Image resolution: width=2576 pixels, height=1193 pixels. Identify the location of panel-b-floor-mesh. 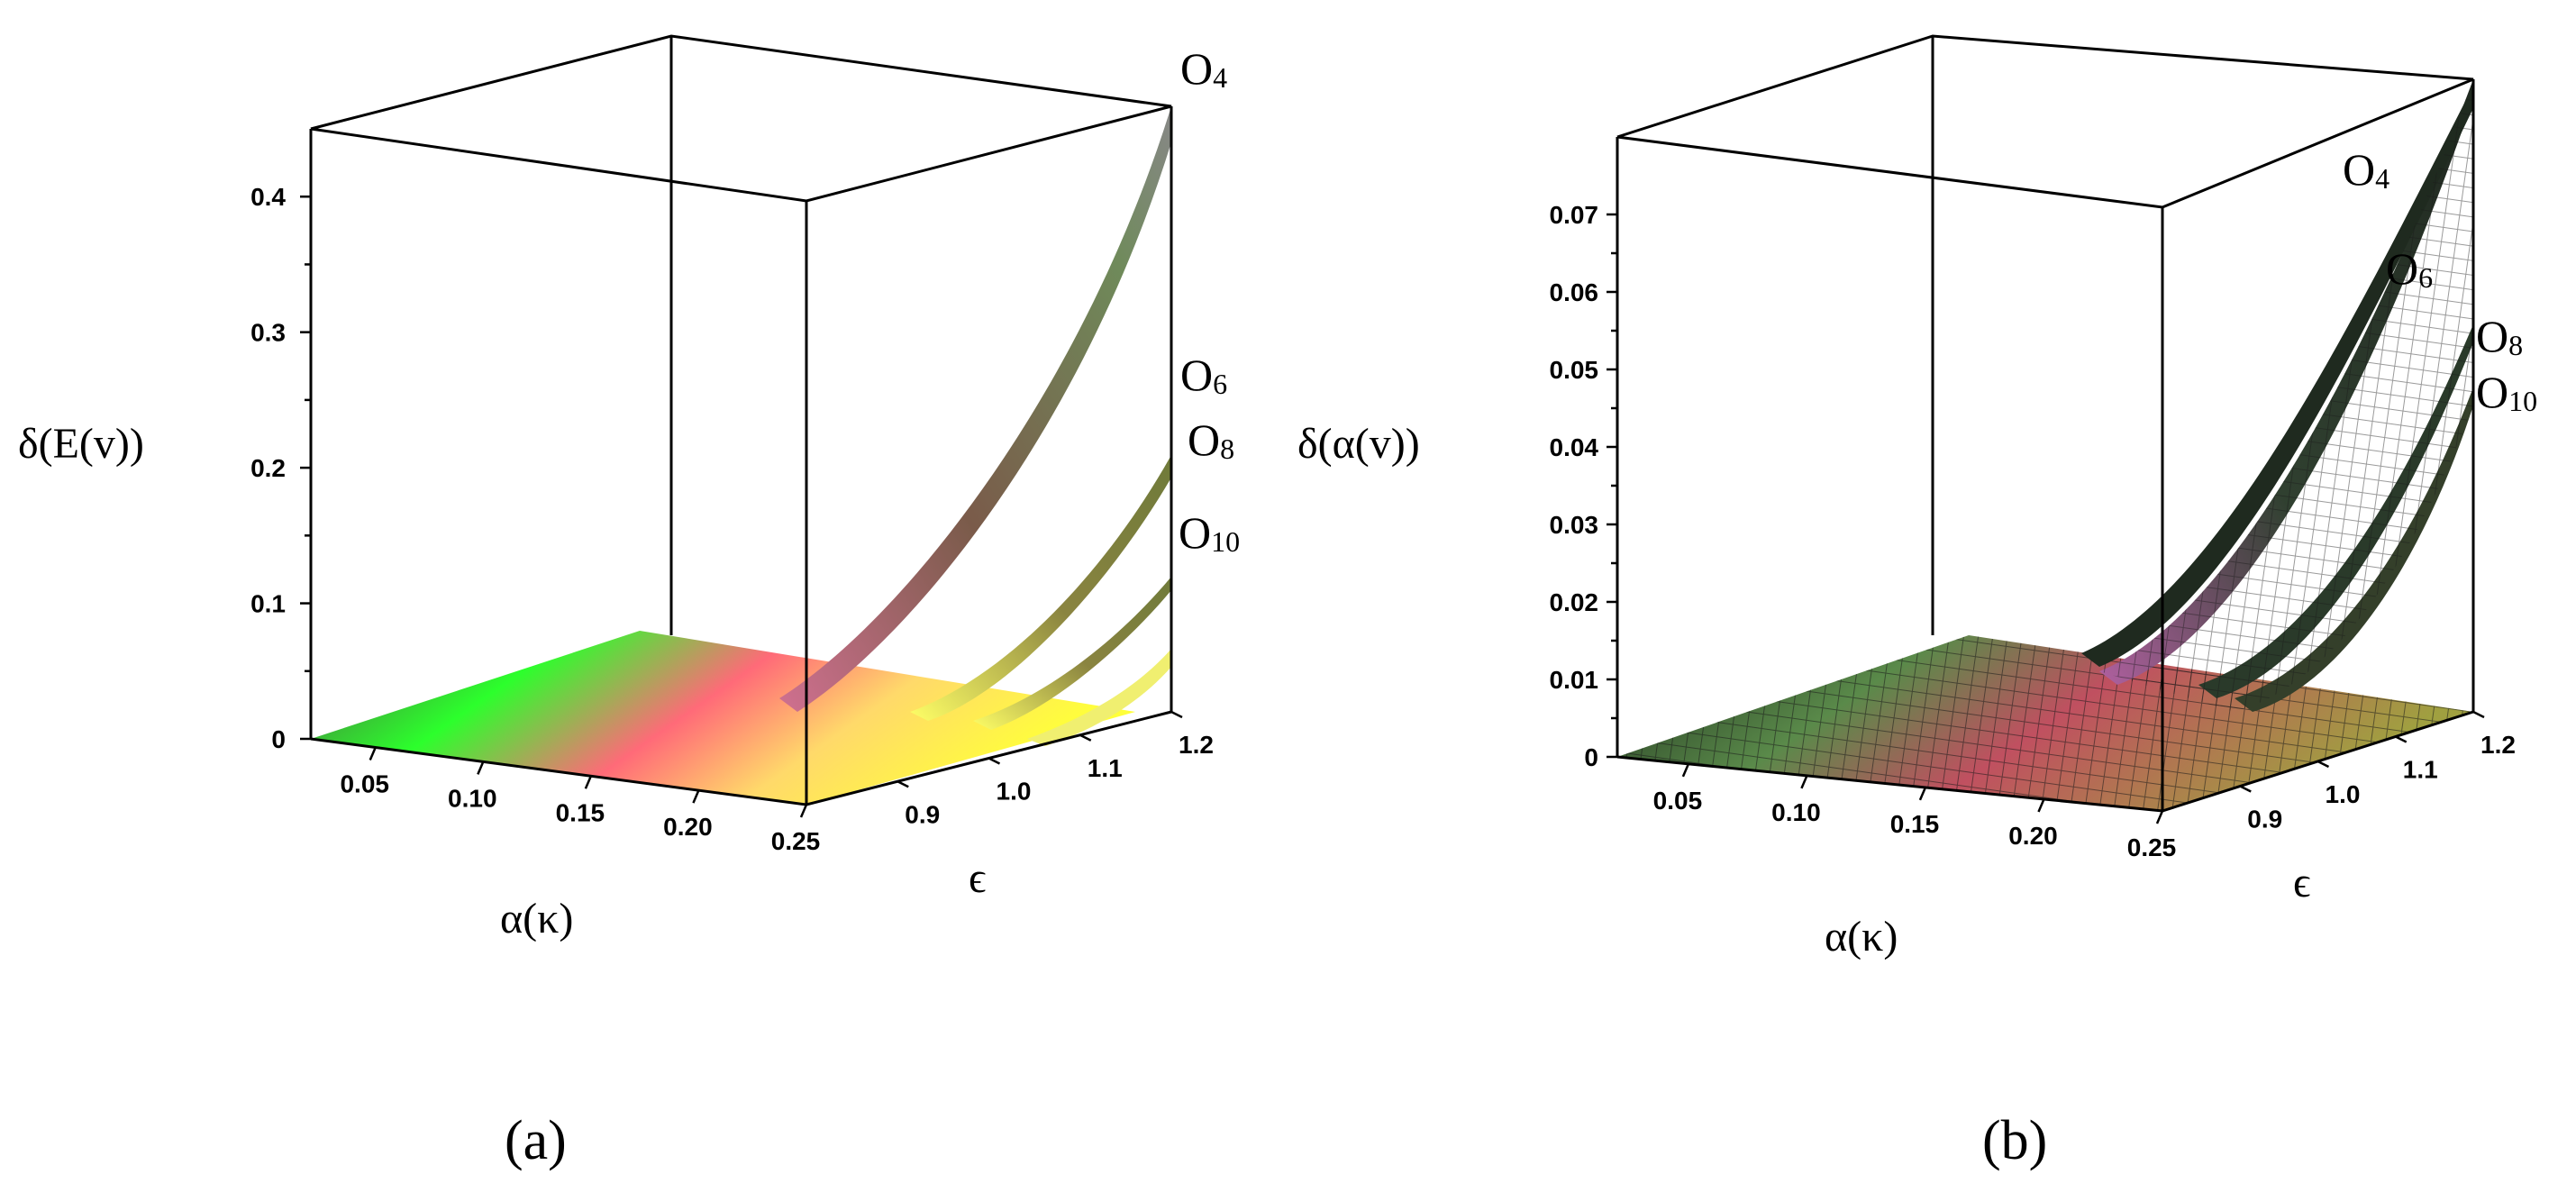
(2045, 723).